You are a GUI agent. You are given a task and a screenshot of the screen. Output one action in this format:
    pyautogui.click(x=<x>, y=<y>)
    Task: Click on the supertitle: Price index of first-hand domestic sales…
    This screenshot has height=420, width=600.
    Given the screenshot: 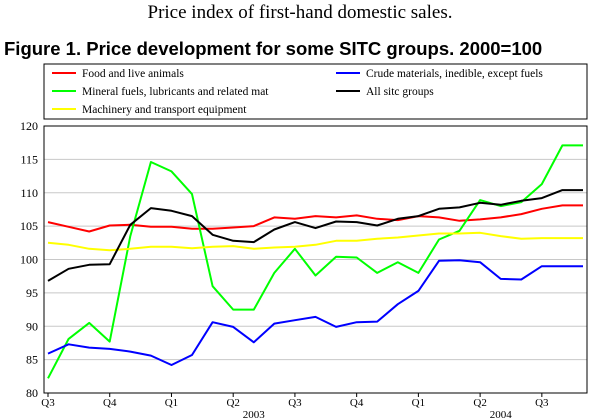 What is the action you would take?
    pyautogui.click(x=300, y=12)
    